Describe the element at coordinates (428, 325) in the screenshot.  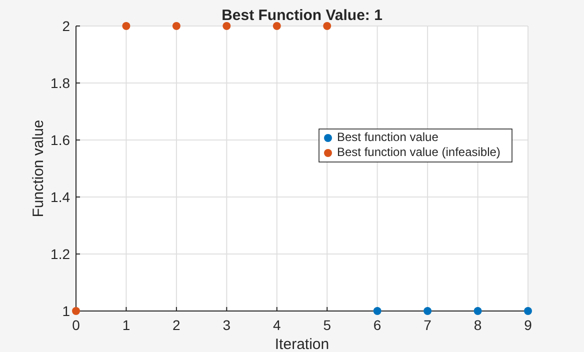
I see `x-tick-label: 7` at that location.